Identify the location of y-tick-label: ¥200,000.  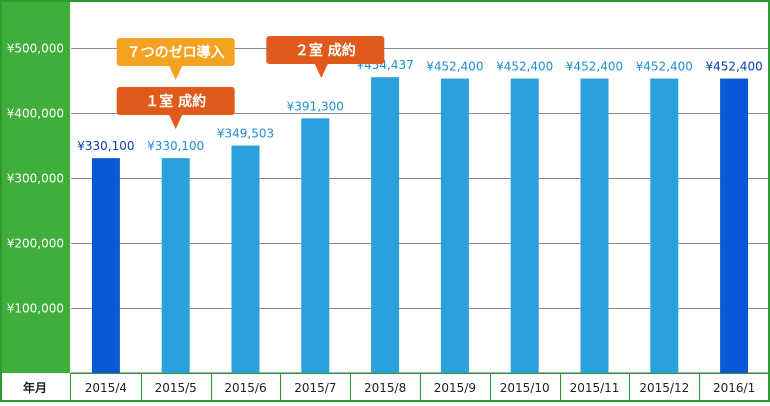
(35, 244).